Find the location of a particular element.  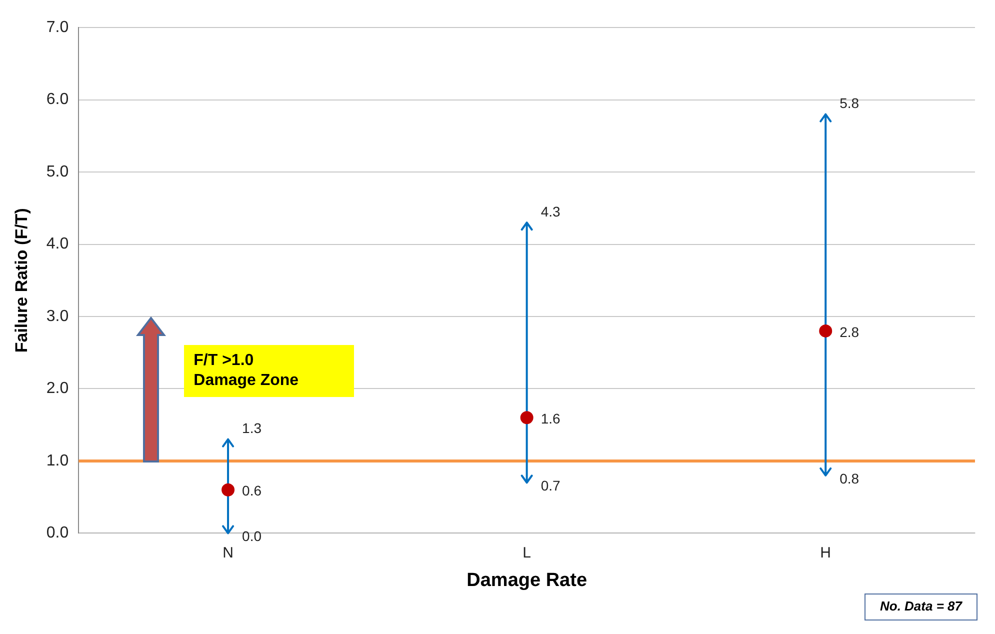

y-tick-label: 5.0 is located at coordinates (57, 171).